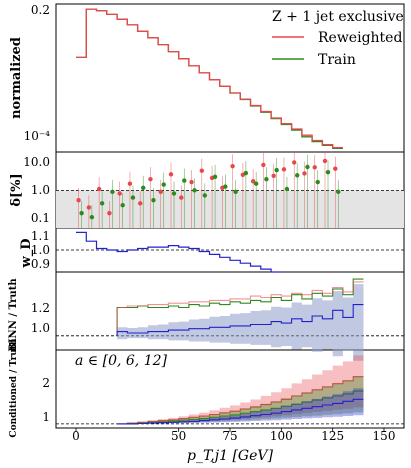 This screenshot has width=411, height=468. I want to click on cond-band-reweighted, so click(240, 389).